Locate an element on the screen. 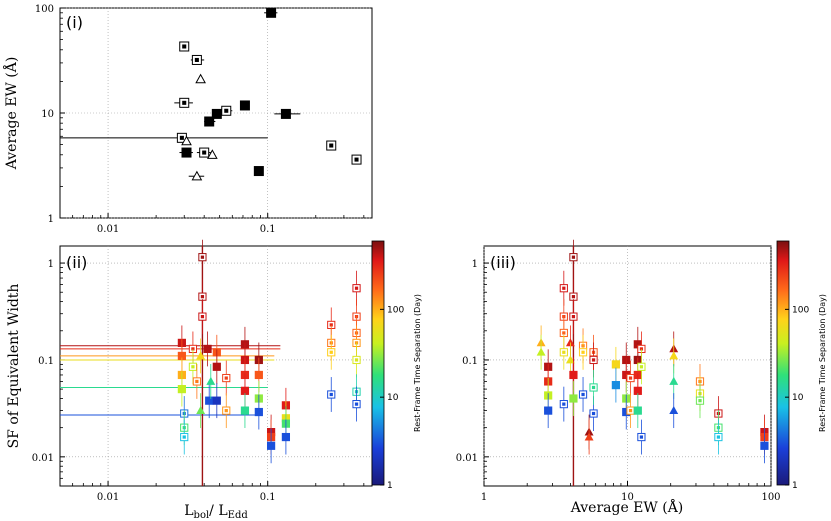 The image size is (831, 521). x-tick-label: 0.01 is located at coordinates (108, 497).